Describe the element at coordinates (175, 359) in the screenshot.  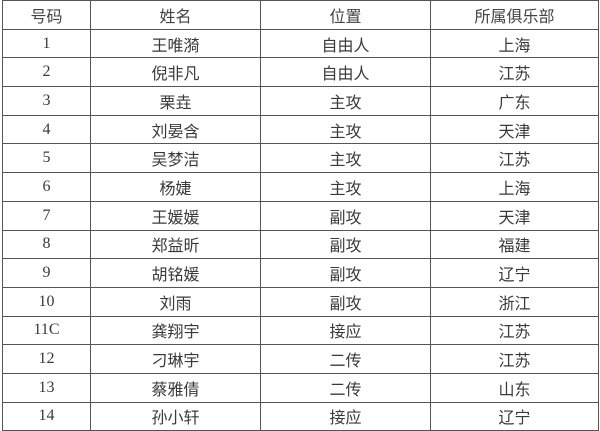
I see `cell-name: 刁琳宇` at that location.